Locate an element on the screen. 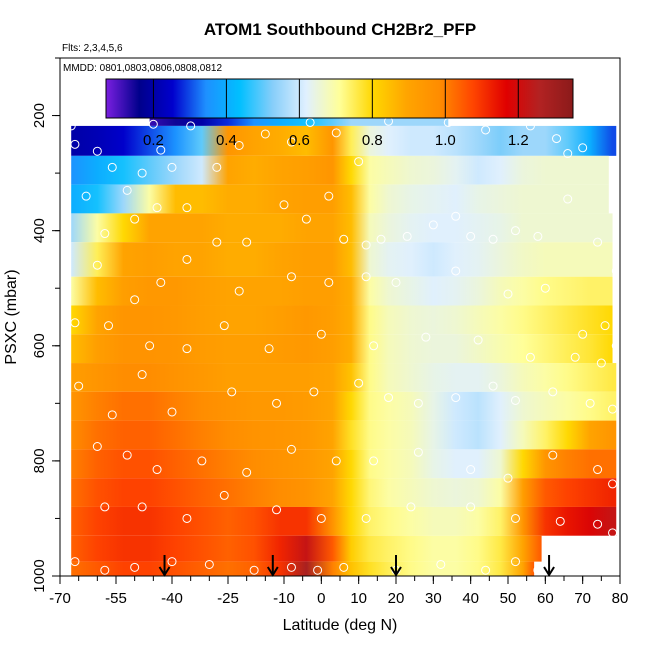 This screenshot has height=650, width=650. x-tick-label: -70 is located at coordinates (60, 598).